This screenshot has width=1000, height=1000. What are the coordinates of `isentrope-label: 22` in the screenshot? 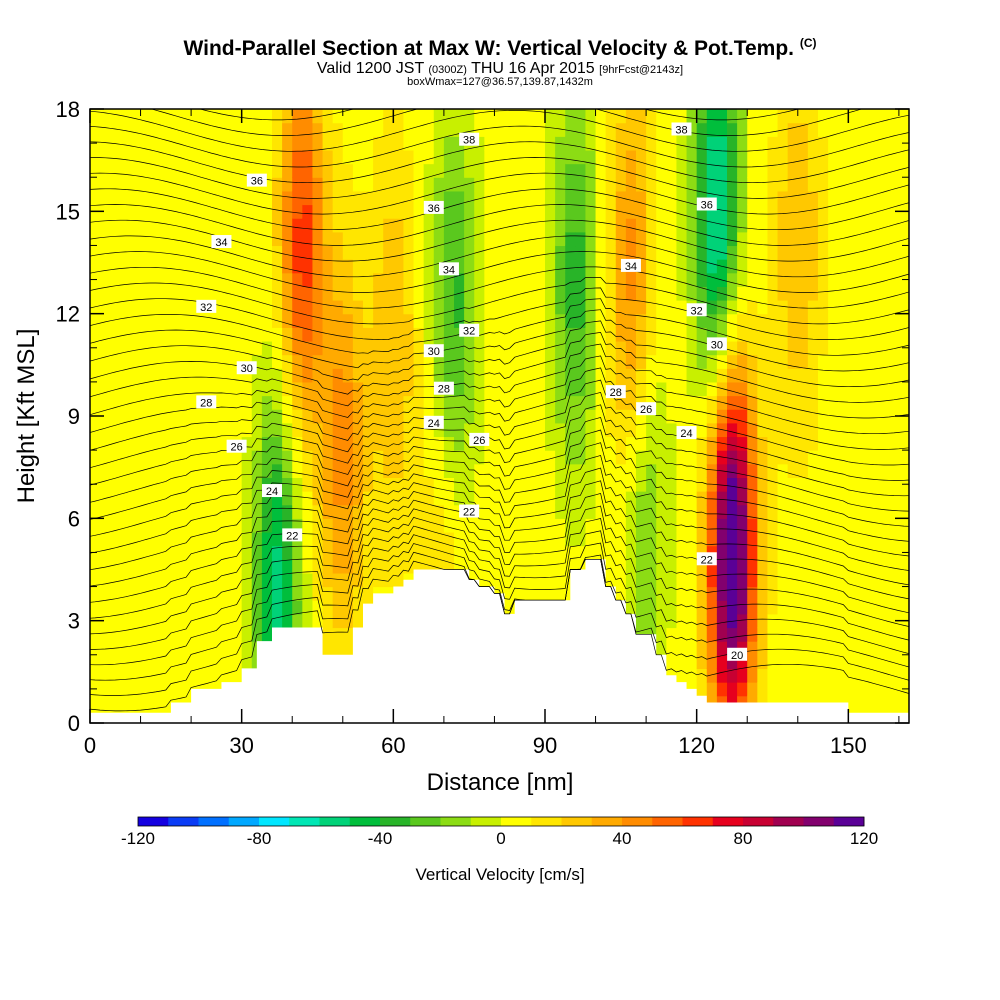 It's located at (707, 560).